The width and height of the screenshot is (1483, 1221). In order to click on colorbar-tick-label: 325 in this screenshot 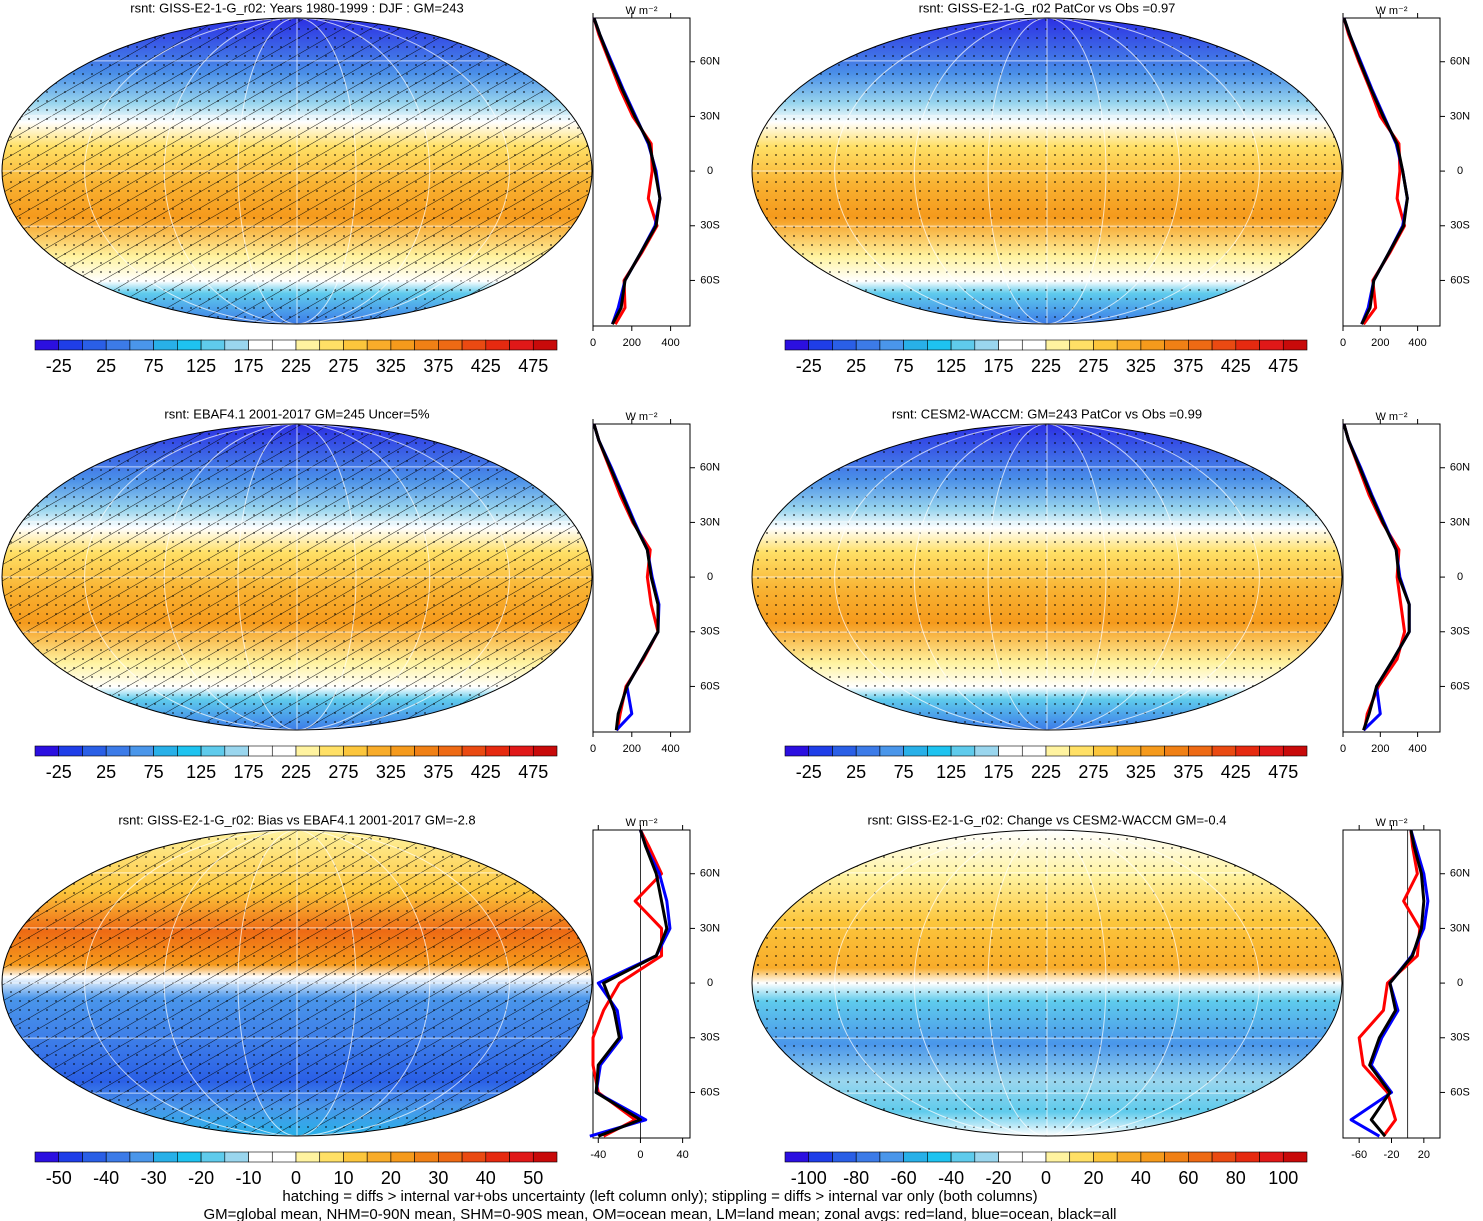, I will do `click(391, 772)`.